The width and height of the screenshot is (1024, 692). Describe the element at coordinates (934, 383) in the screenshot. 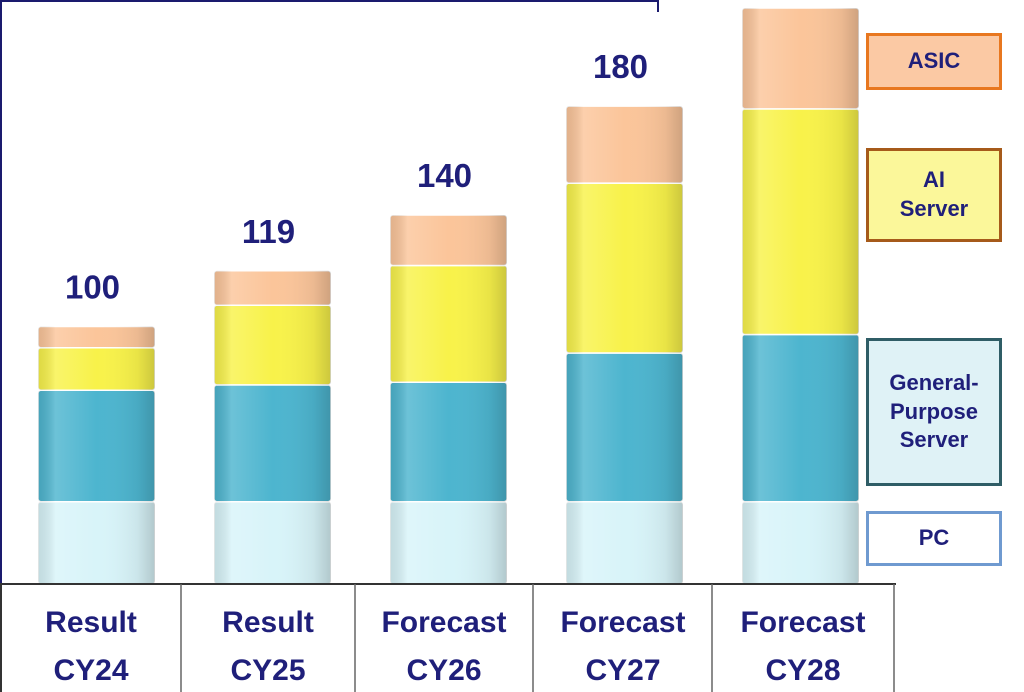

I see `legend-general-label-line1: General-` at that location.